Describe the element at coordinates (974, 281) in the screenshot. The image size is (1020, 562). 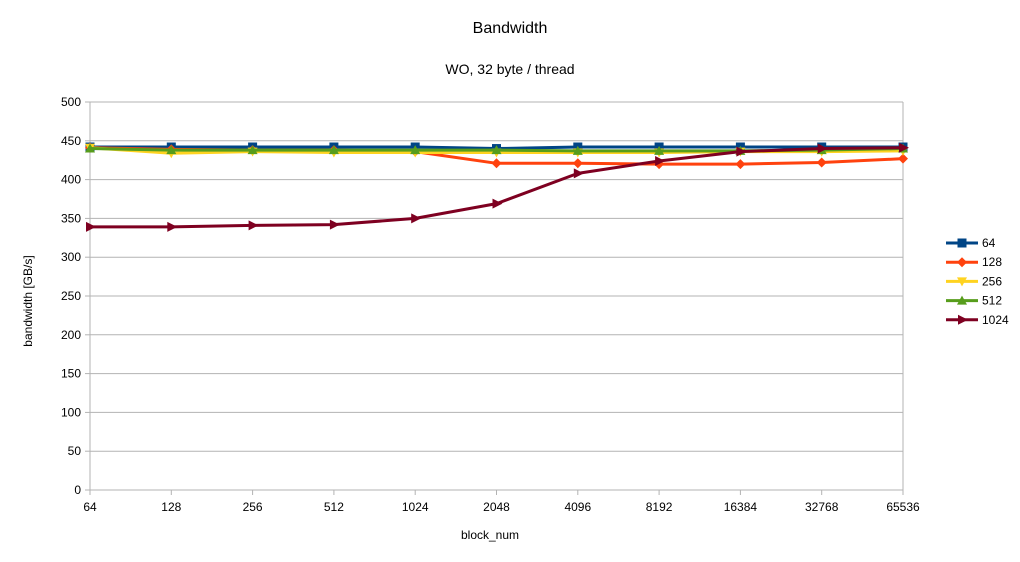
I see `legend-entry-256: 256` at that location.